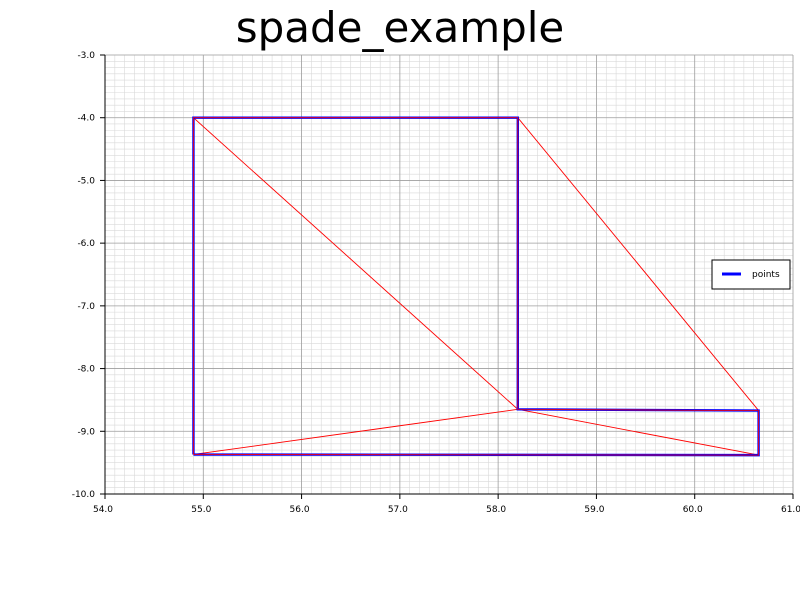 The image size is (800, 600). Describe the element at coordinates (86, 244) in the screenshot. I see `y-tick-label: -6.0` at that location.